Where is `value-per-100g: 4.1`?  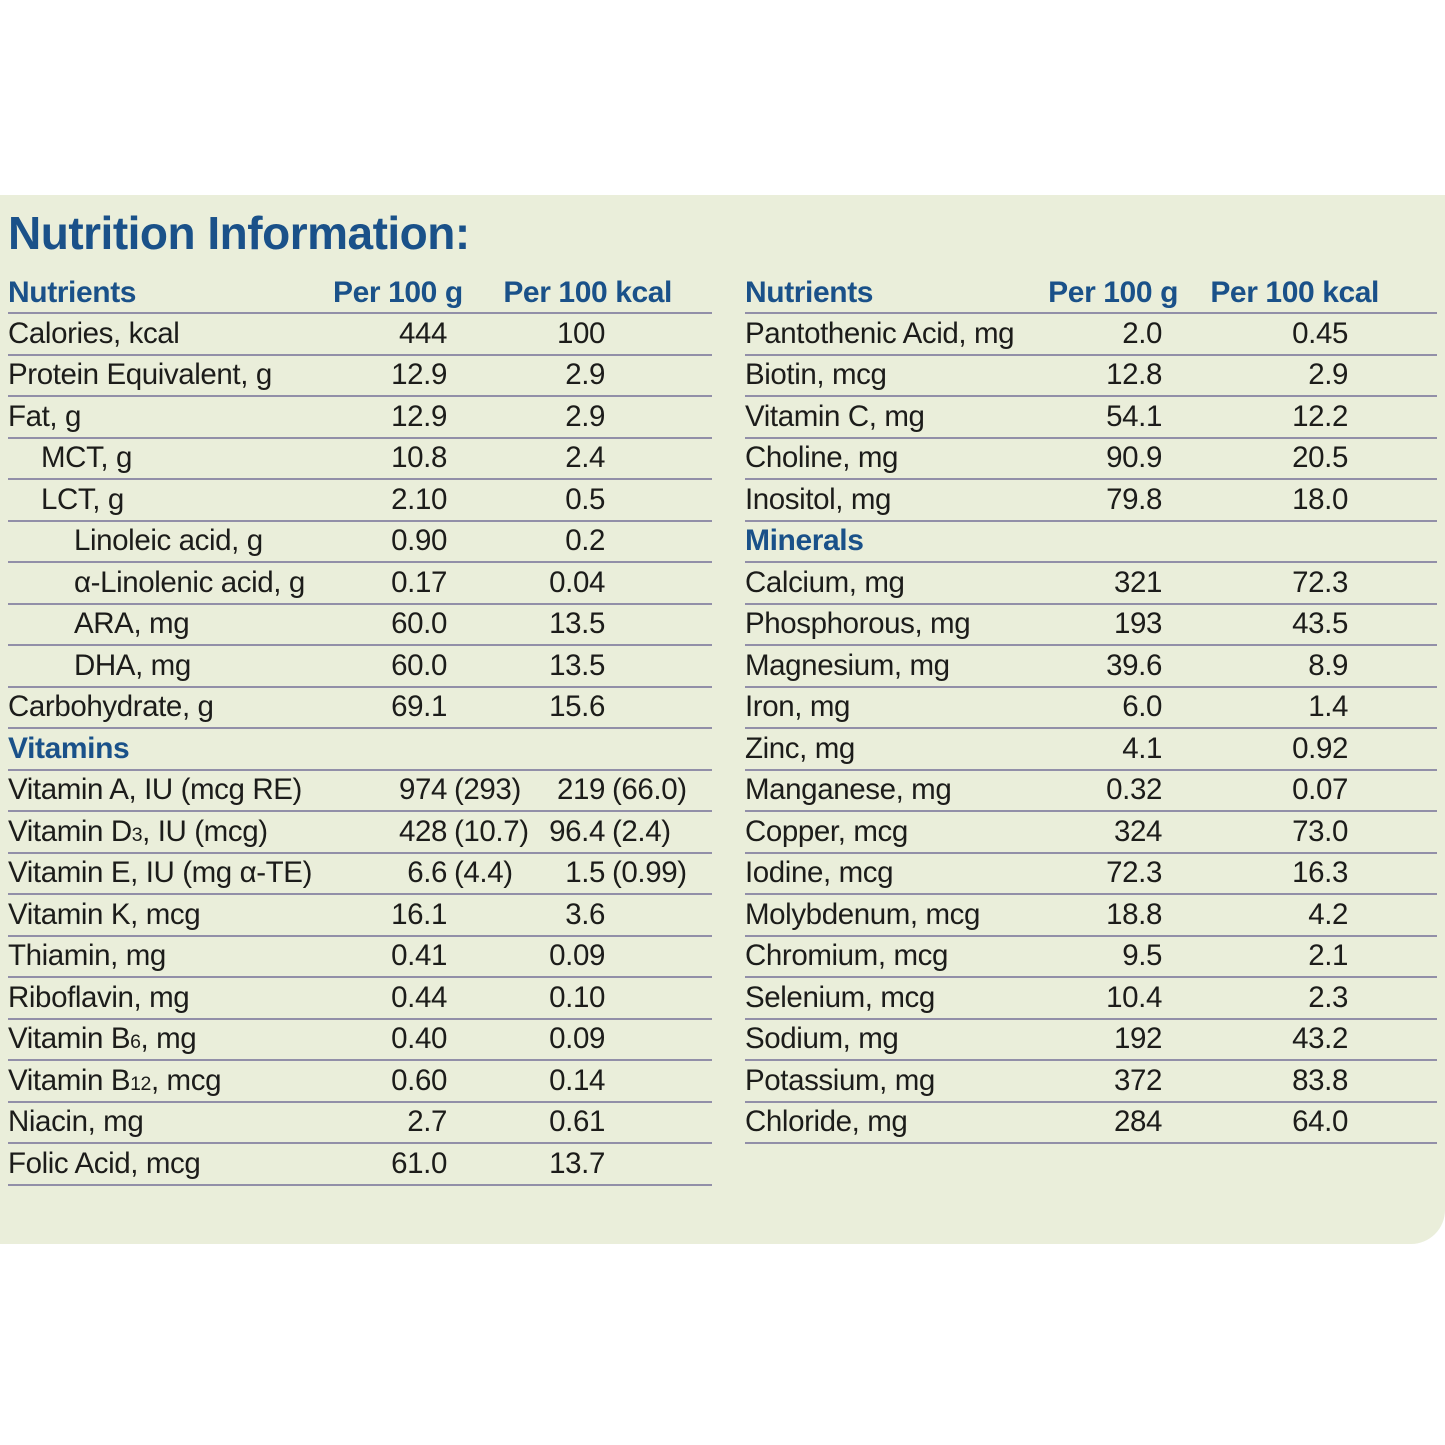 value-per-100g: 4.1 is located at coordinates (1112, 749).